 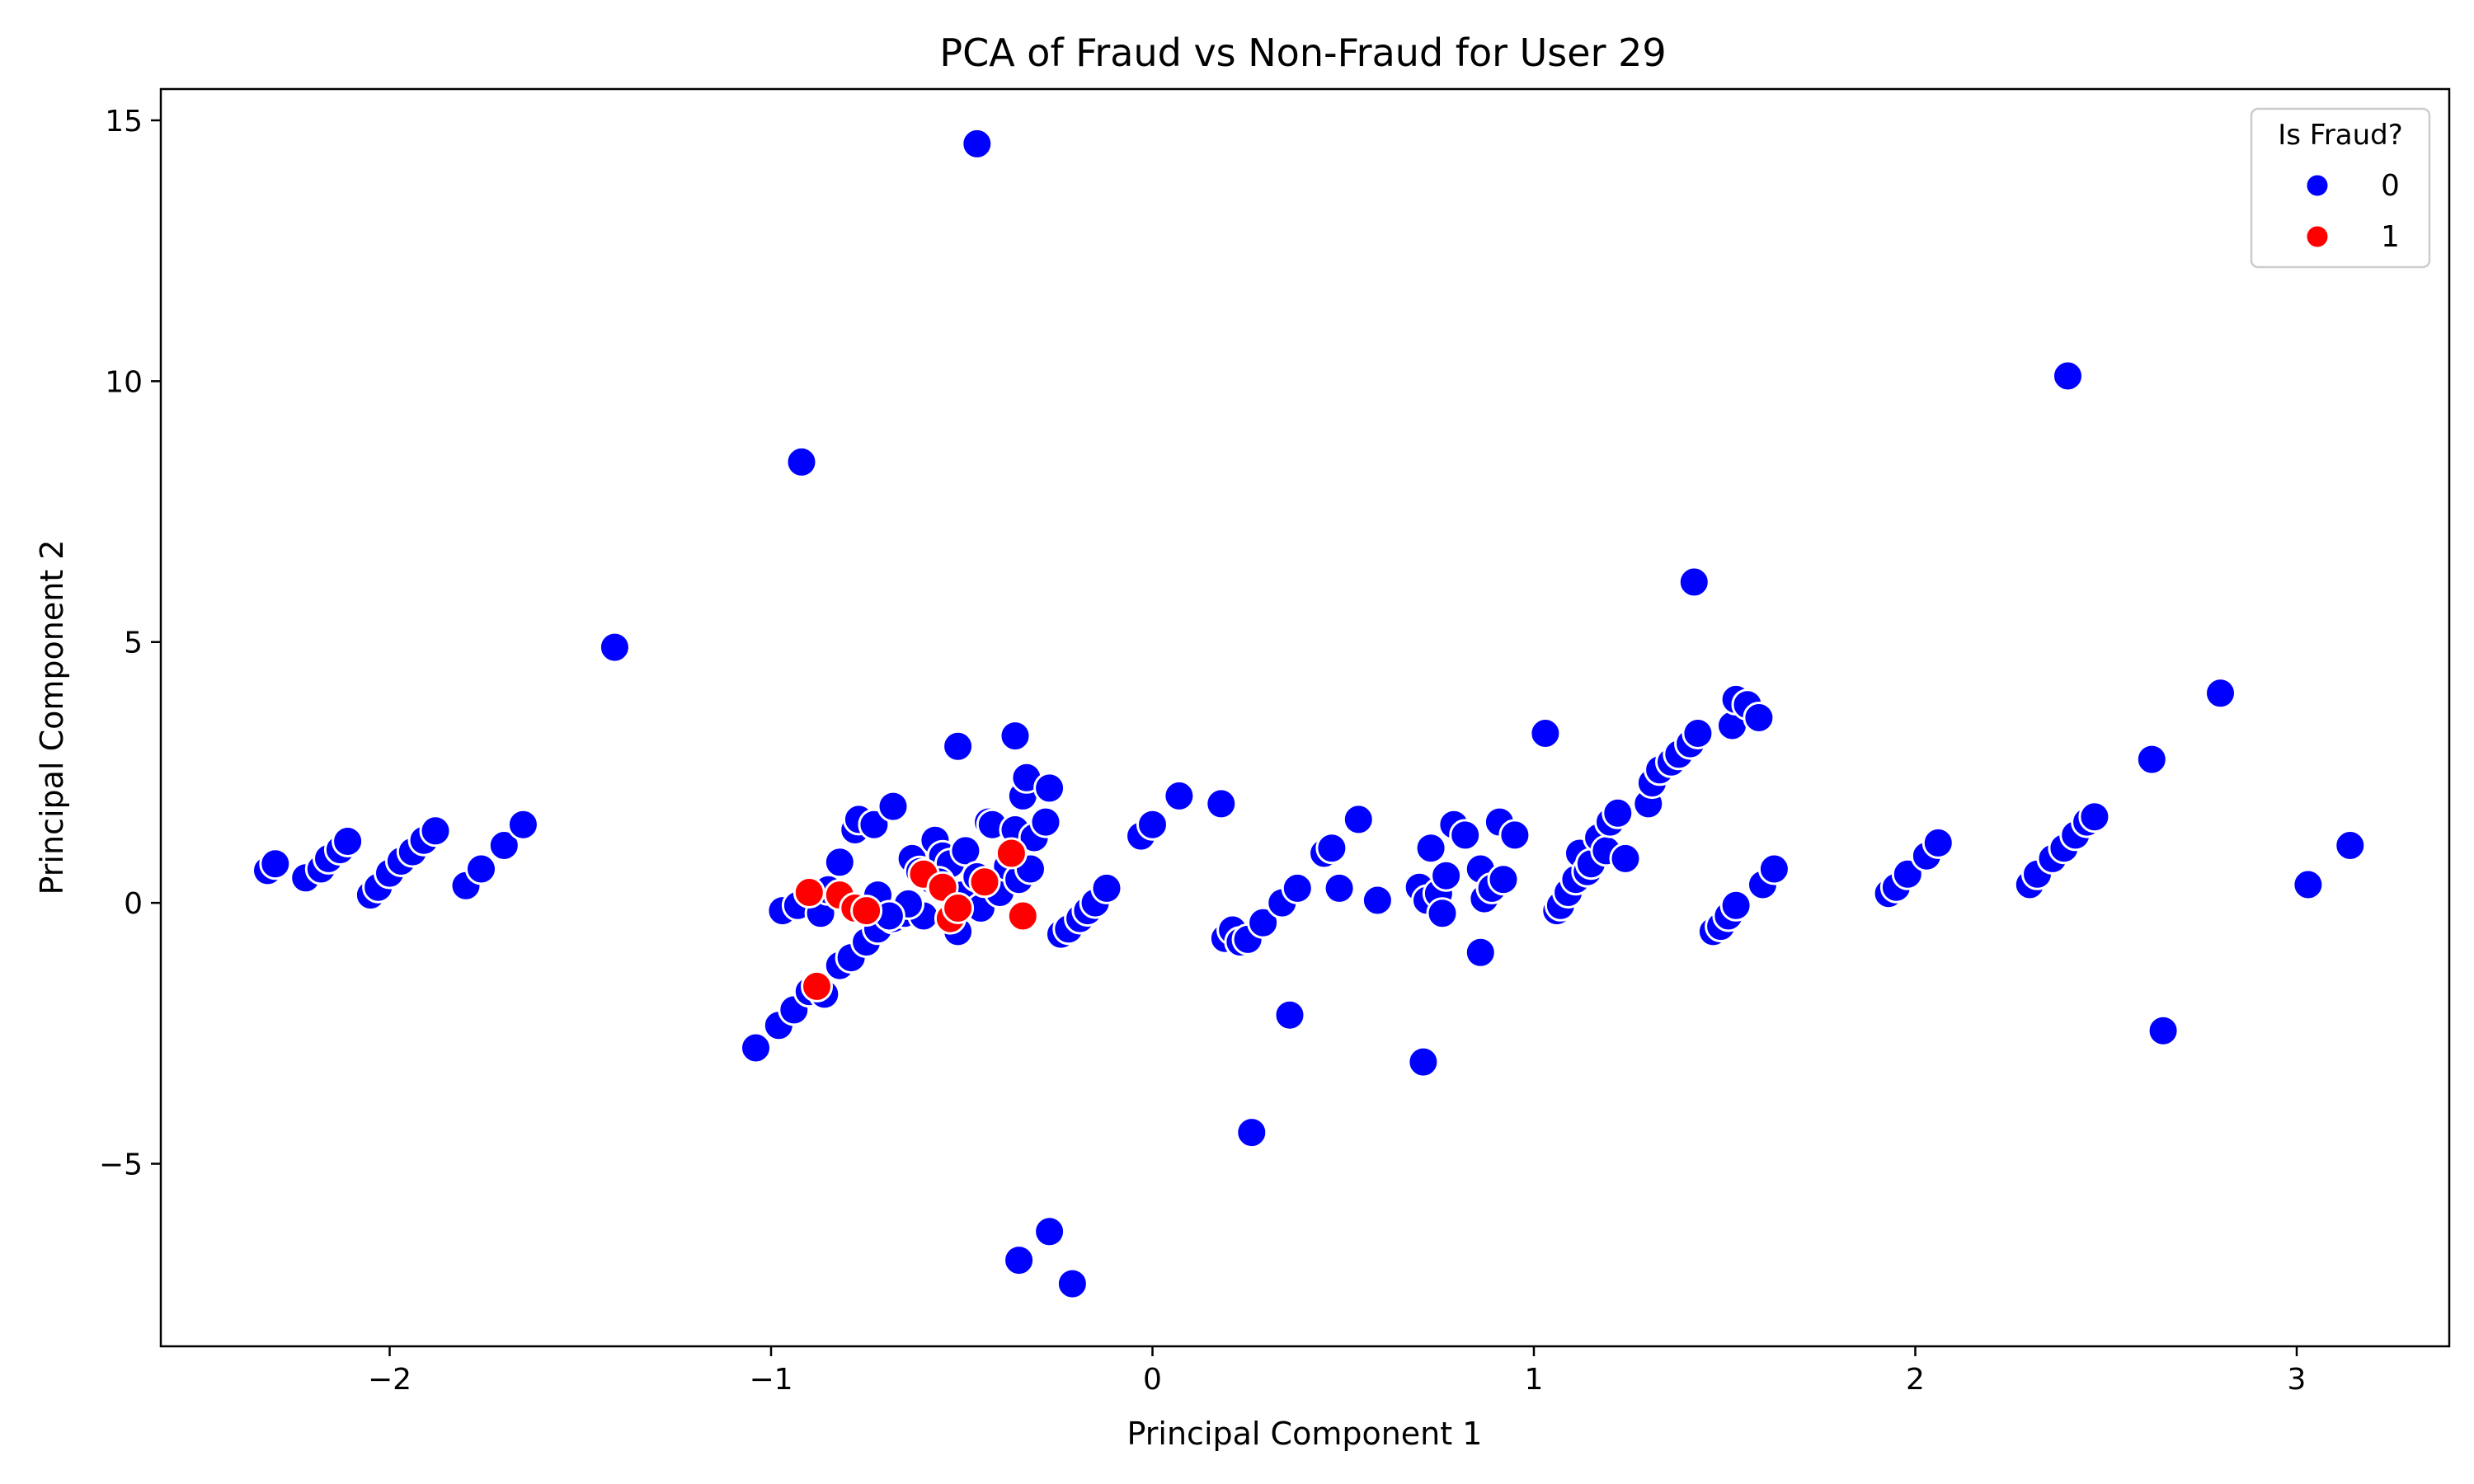 I want to click on y-tick-label: 15, so click(x=124, y=122).